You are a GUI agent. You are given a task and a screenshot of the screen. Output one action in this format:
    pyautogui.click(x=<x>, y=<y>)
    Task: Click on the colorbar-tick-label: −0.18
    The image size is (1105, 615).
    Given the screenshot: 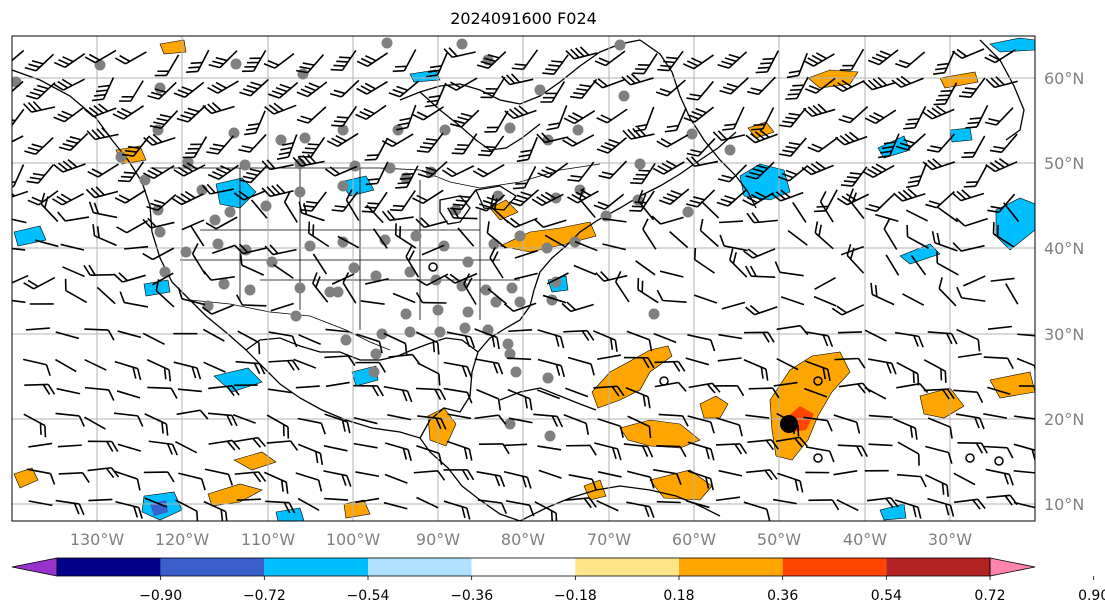 What is the action you would take?
    pyautogui.click(x=575, y=596)
    